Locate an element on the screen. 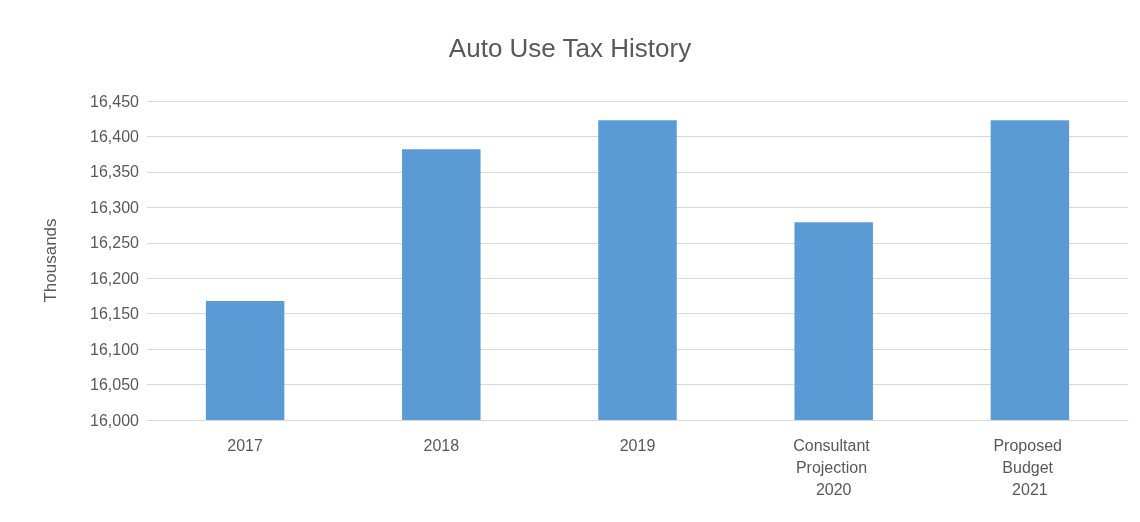  y-tick-label: 16,150 is located at coordinates (115, 314).